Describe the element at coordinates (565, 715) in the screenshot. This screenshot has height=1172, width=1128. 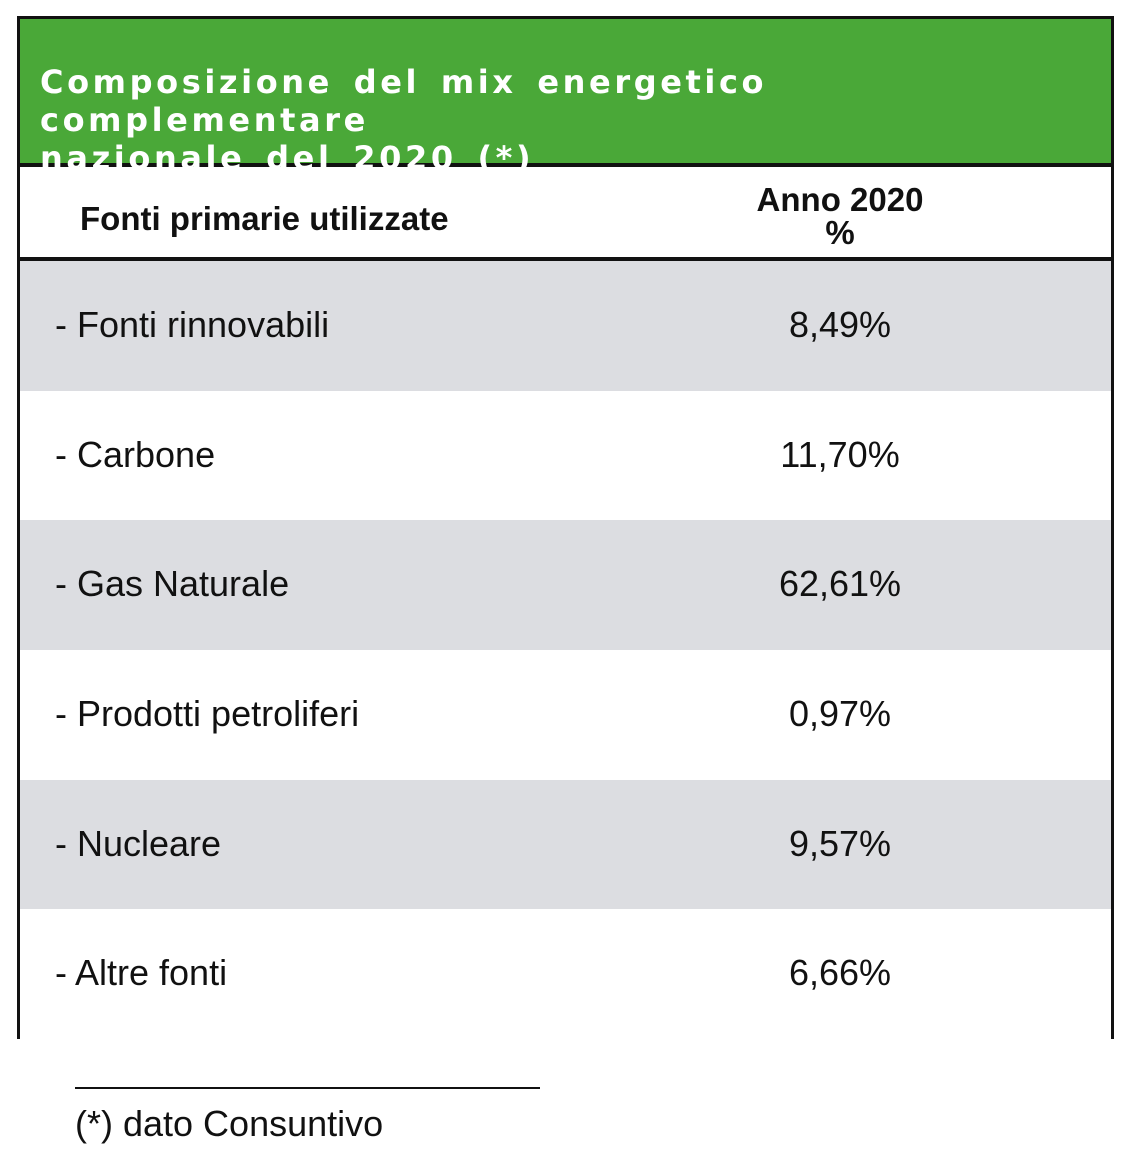
I see `table-row: - Prodotti petroliferi 0,97%` at that location.